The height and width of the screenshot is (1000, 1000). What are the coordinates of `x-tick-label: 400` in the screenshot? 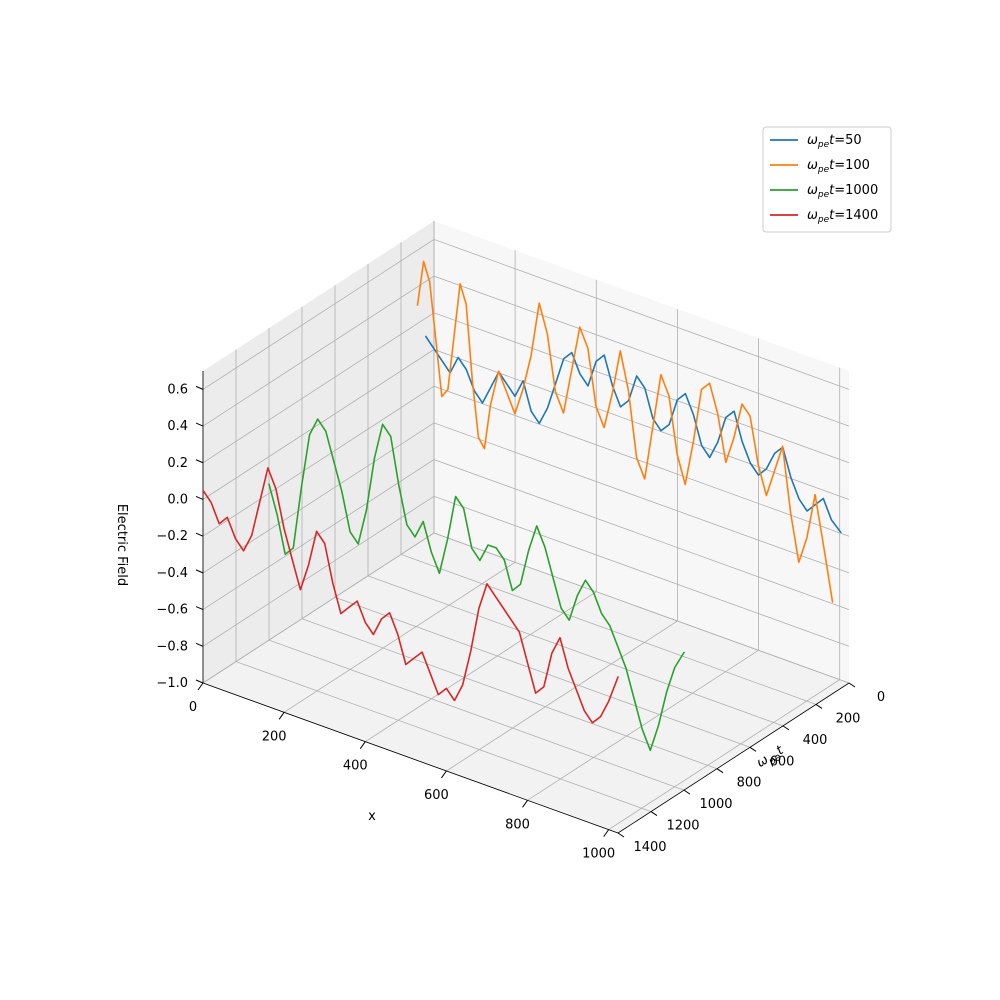 It's located at (355, 766).